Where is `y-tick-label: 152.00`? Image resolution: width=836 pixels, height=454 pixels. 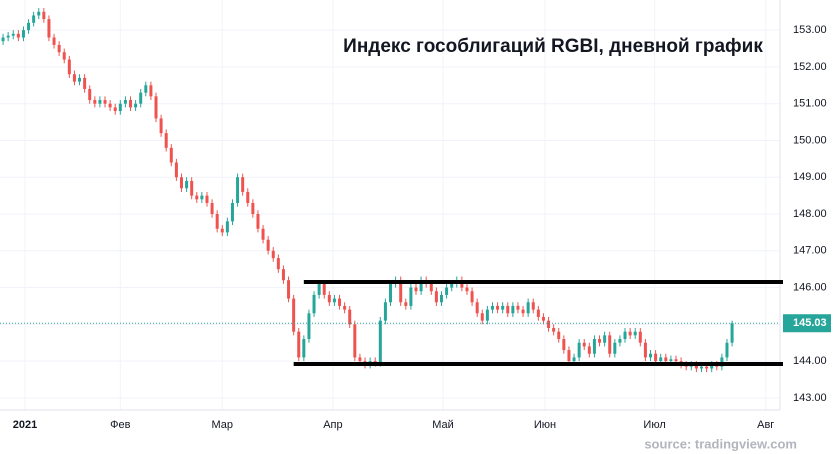 y-tick-label: 152.00 is located at coordinates (810, 67).